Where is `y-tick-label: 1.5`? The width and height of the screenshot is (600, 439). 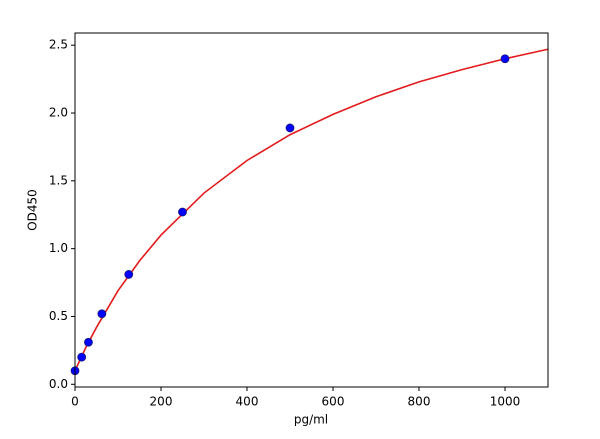
y-tick-label: 1.5 is located at coordinates (58, 180).